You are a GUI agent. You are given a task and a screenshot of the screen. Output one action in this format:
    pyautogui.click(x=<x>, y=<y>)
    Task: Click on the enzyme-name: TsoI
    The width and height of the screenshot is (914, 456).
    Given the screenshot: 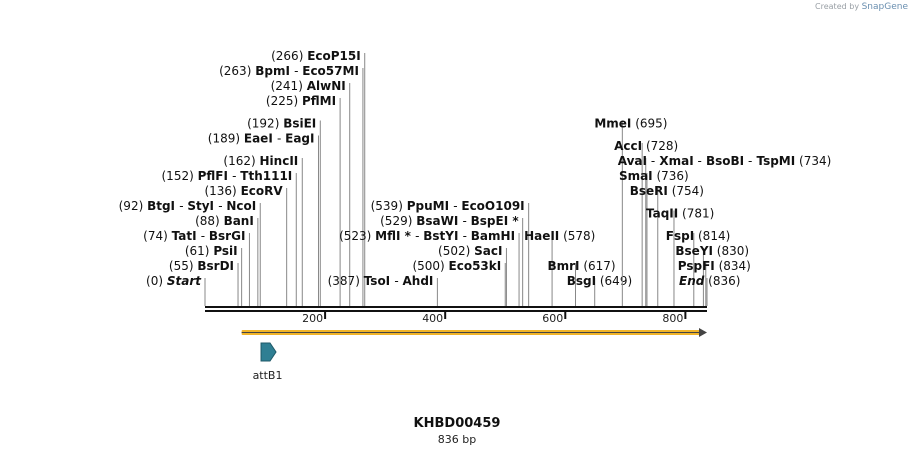 What is the action you would take?
    pyautogui.click(x=379, y=281)
    